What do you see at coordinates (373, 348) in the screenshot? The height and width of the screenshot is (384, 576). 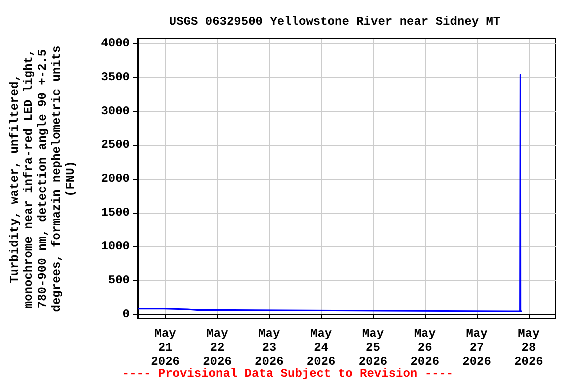 I see `x-tick-label: May 25 2026` at bounding box center [373, 348].